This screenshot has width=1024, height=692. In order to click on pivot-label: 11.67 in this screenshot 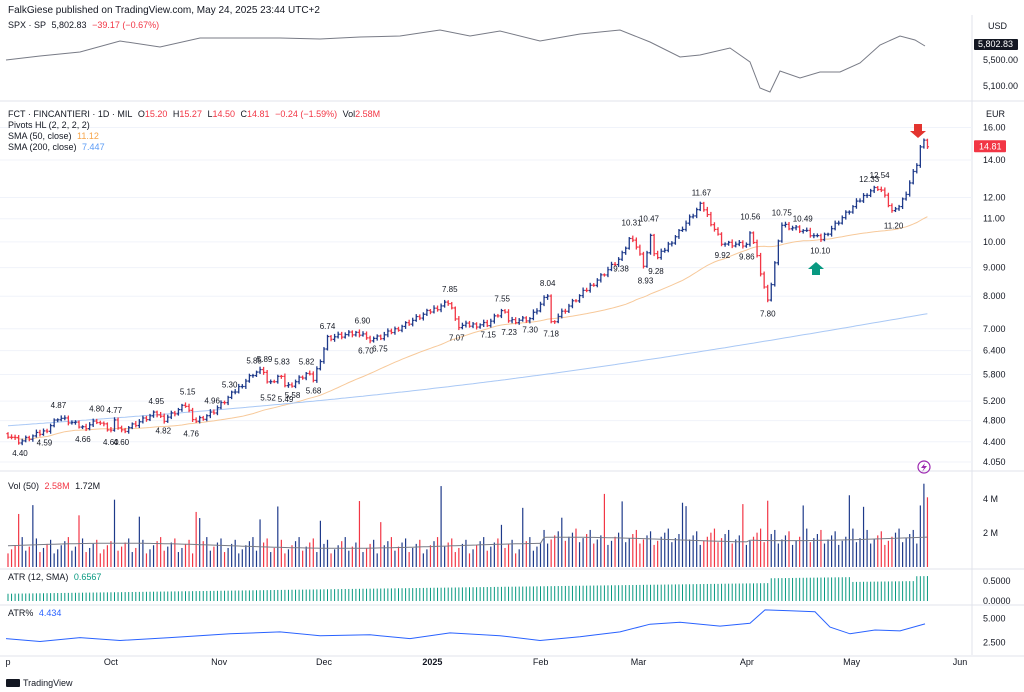, I will do `click(702, 192)`.